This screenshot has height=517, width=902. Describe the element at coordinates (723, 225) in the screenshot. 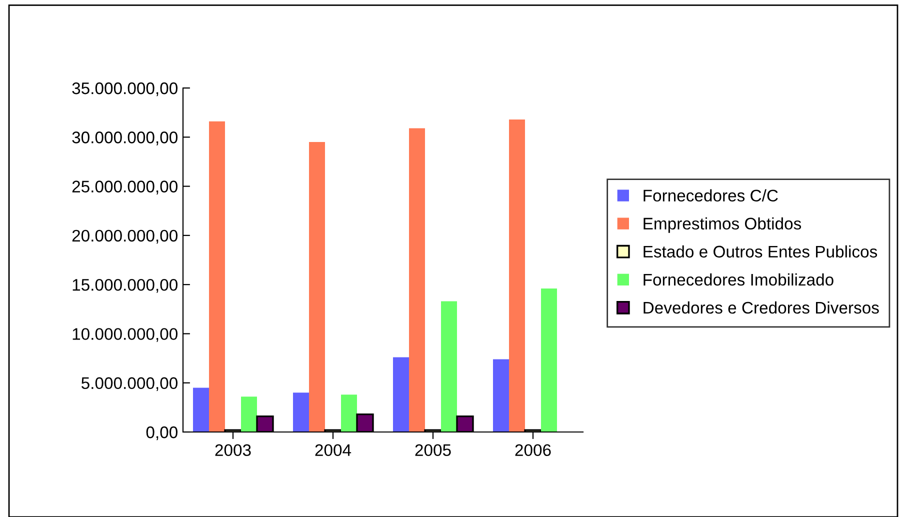

I see `legend-label: Emprestimos Obtidos` at that location.